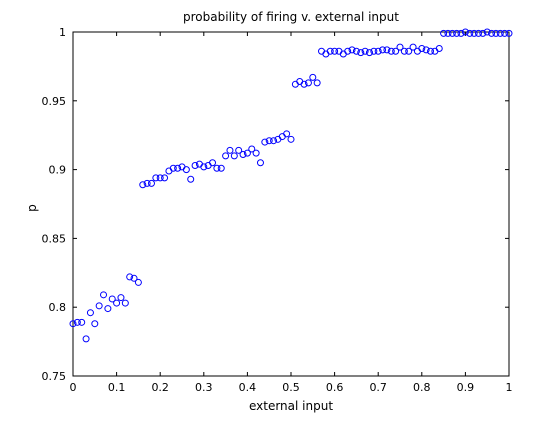  What do you see at coordinates (509, 387) in the screenshot?
I see `x-tick-label: 1` at bounding box center [509, 387].